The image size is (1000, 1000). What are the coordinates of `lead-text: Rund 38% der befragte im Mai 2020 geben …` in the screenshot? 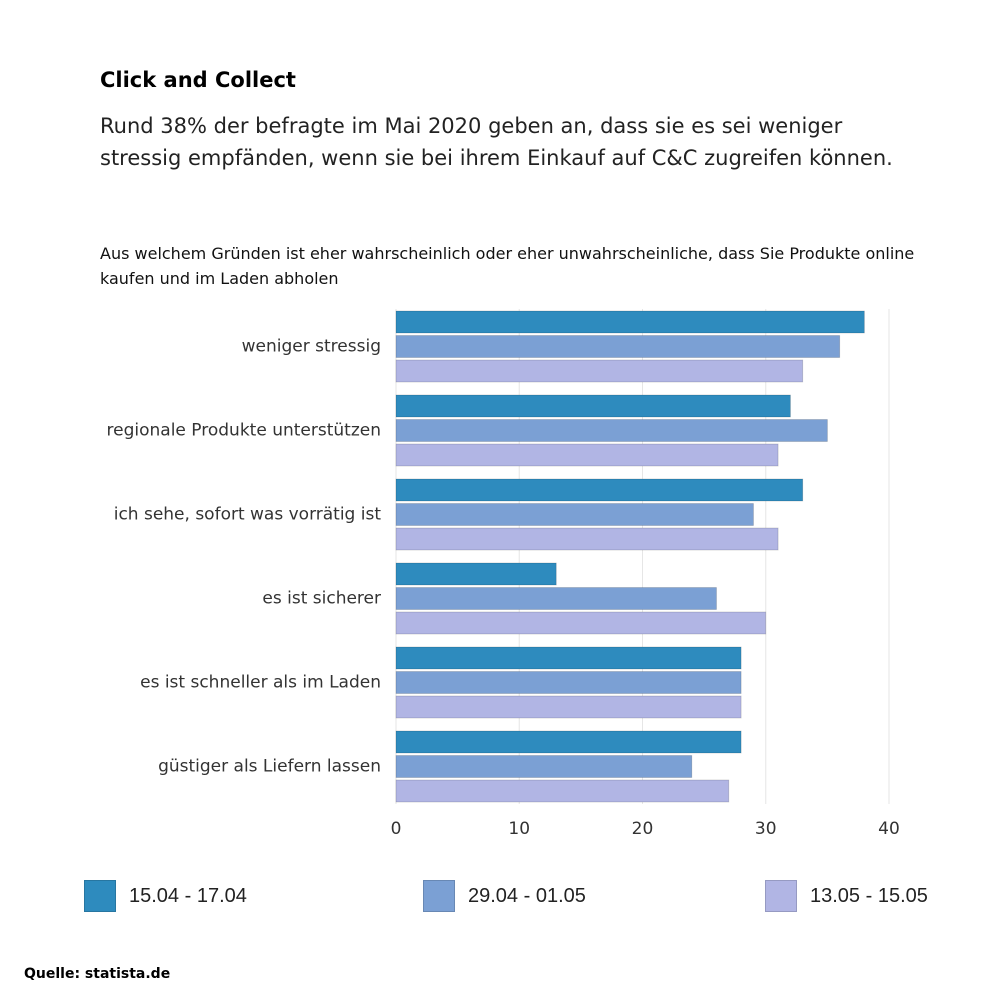 It's located at (496, 142).